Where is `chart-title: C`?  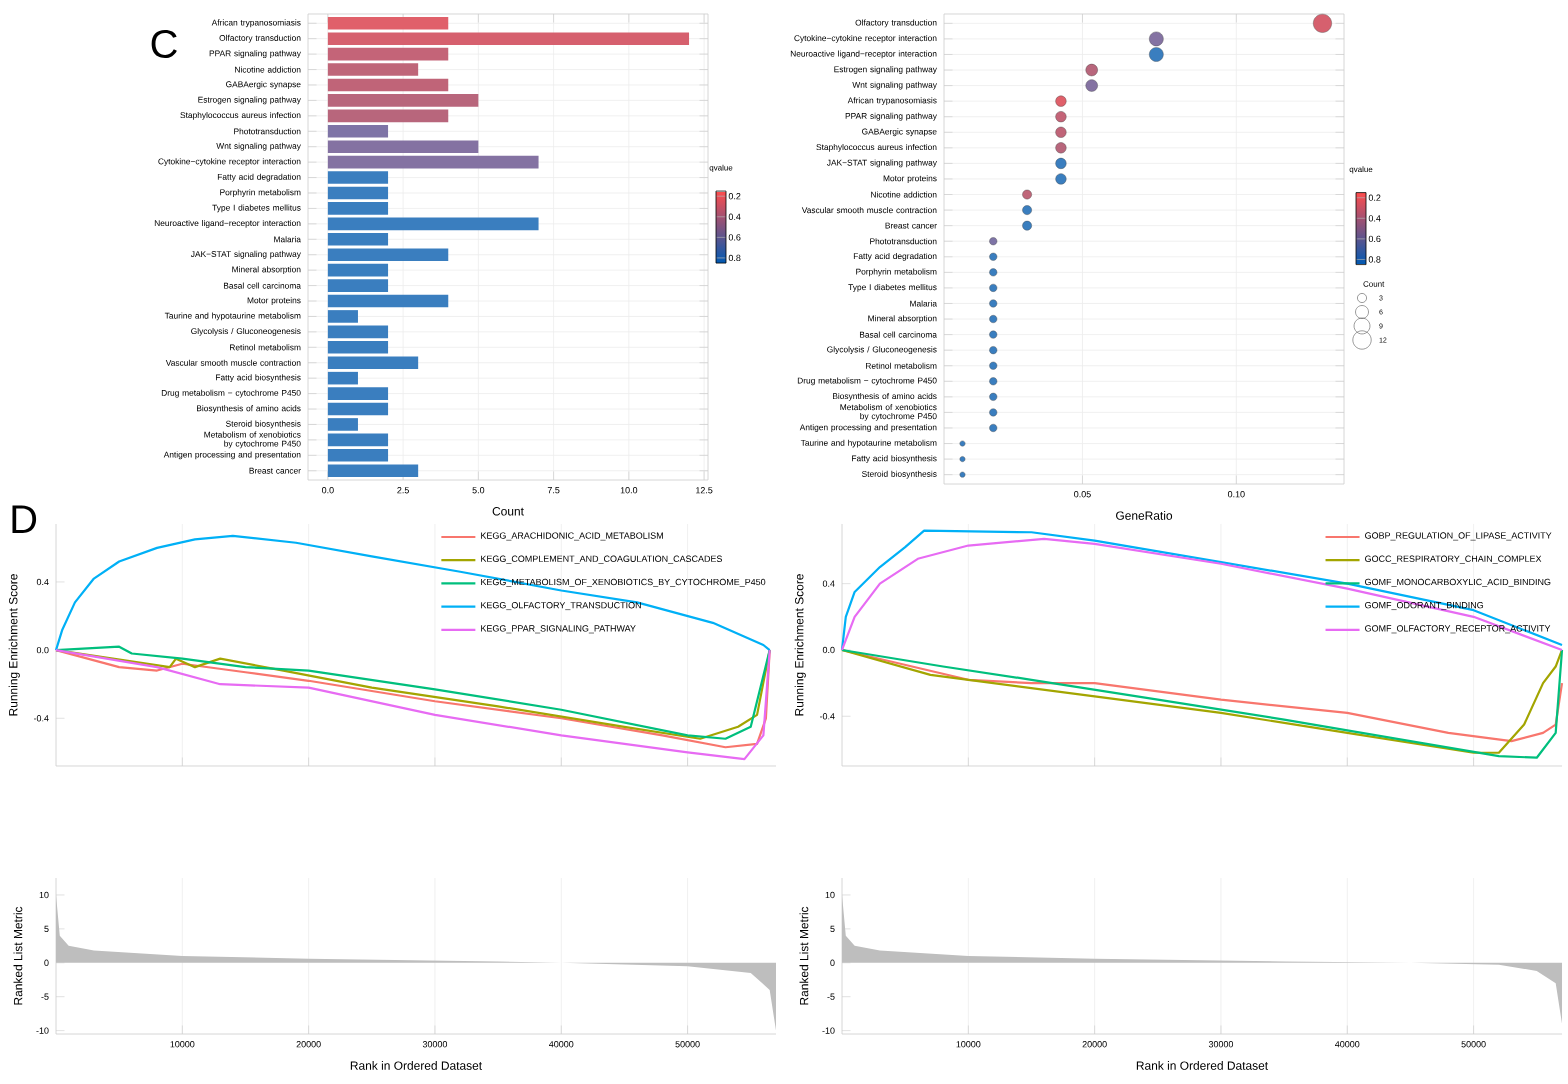
chart-title: C is located at coordinates (164, 44).